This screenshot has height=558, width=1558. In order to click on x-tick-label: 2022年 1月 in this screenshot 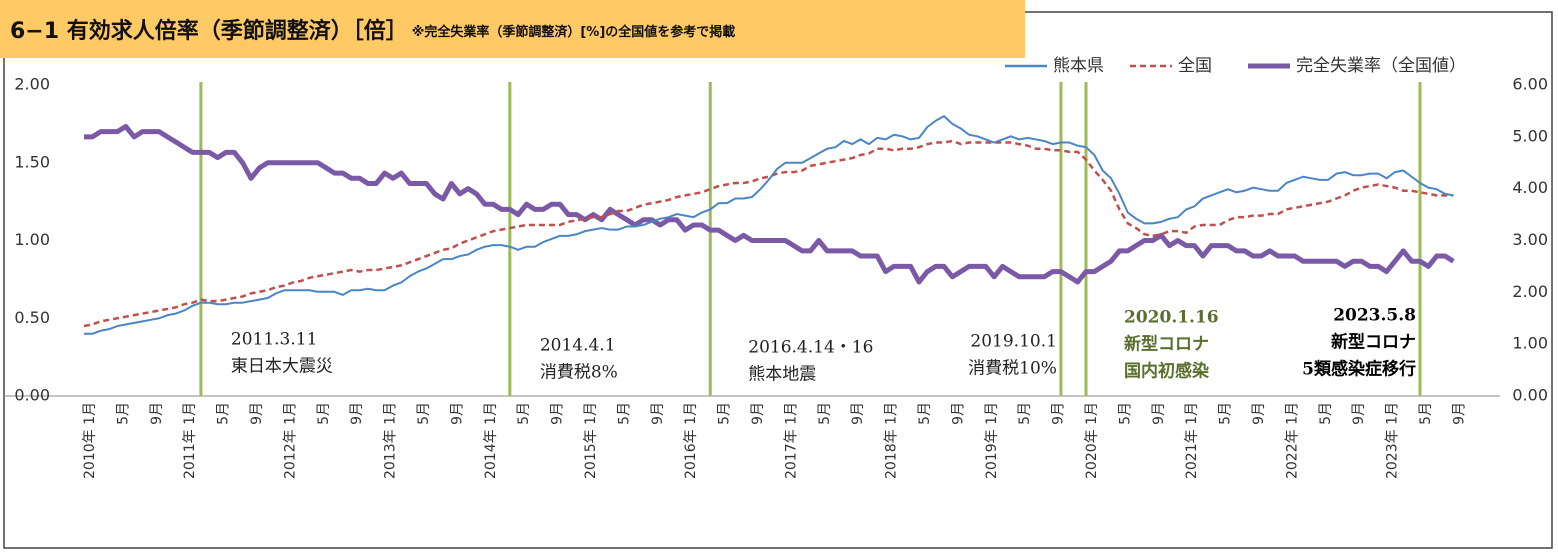, I will do `click(1292, 440)`.